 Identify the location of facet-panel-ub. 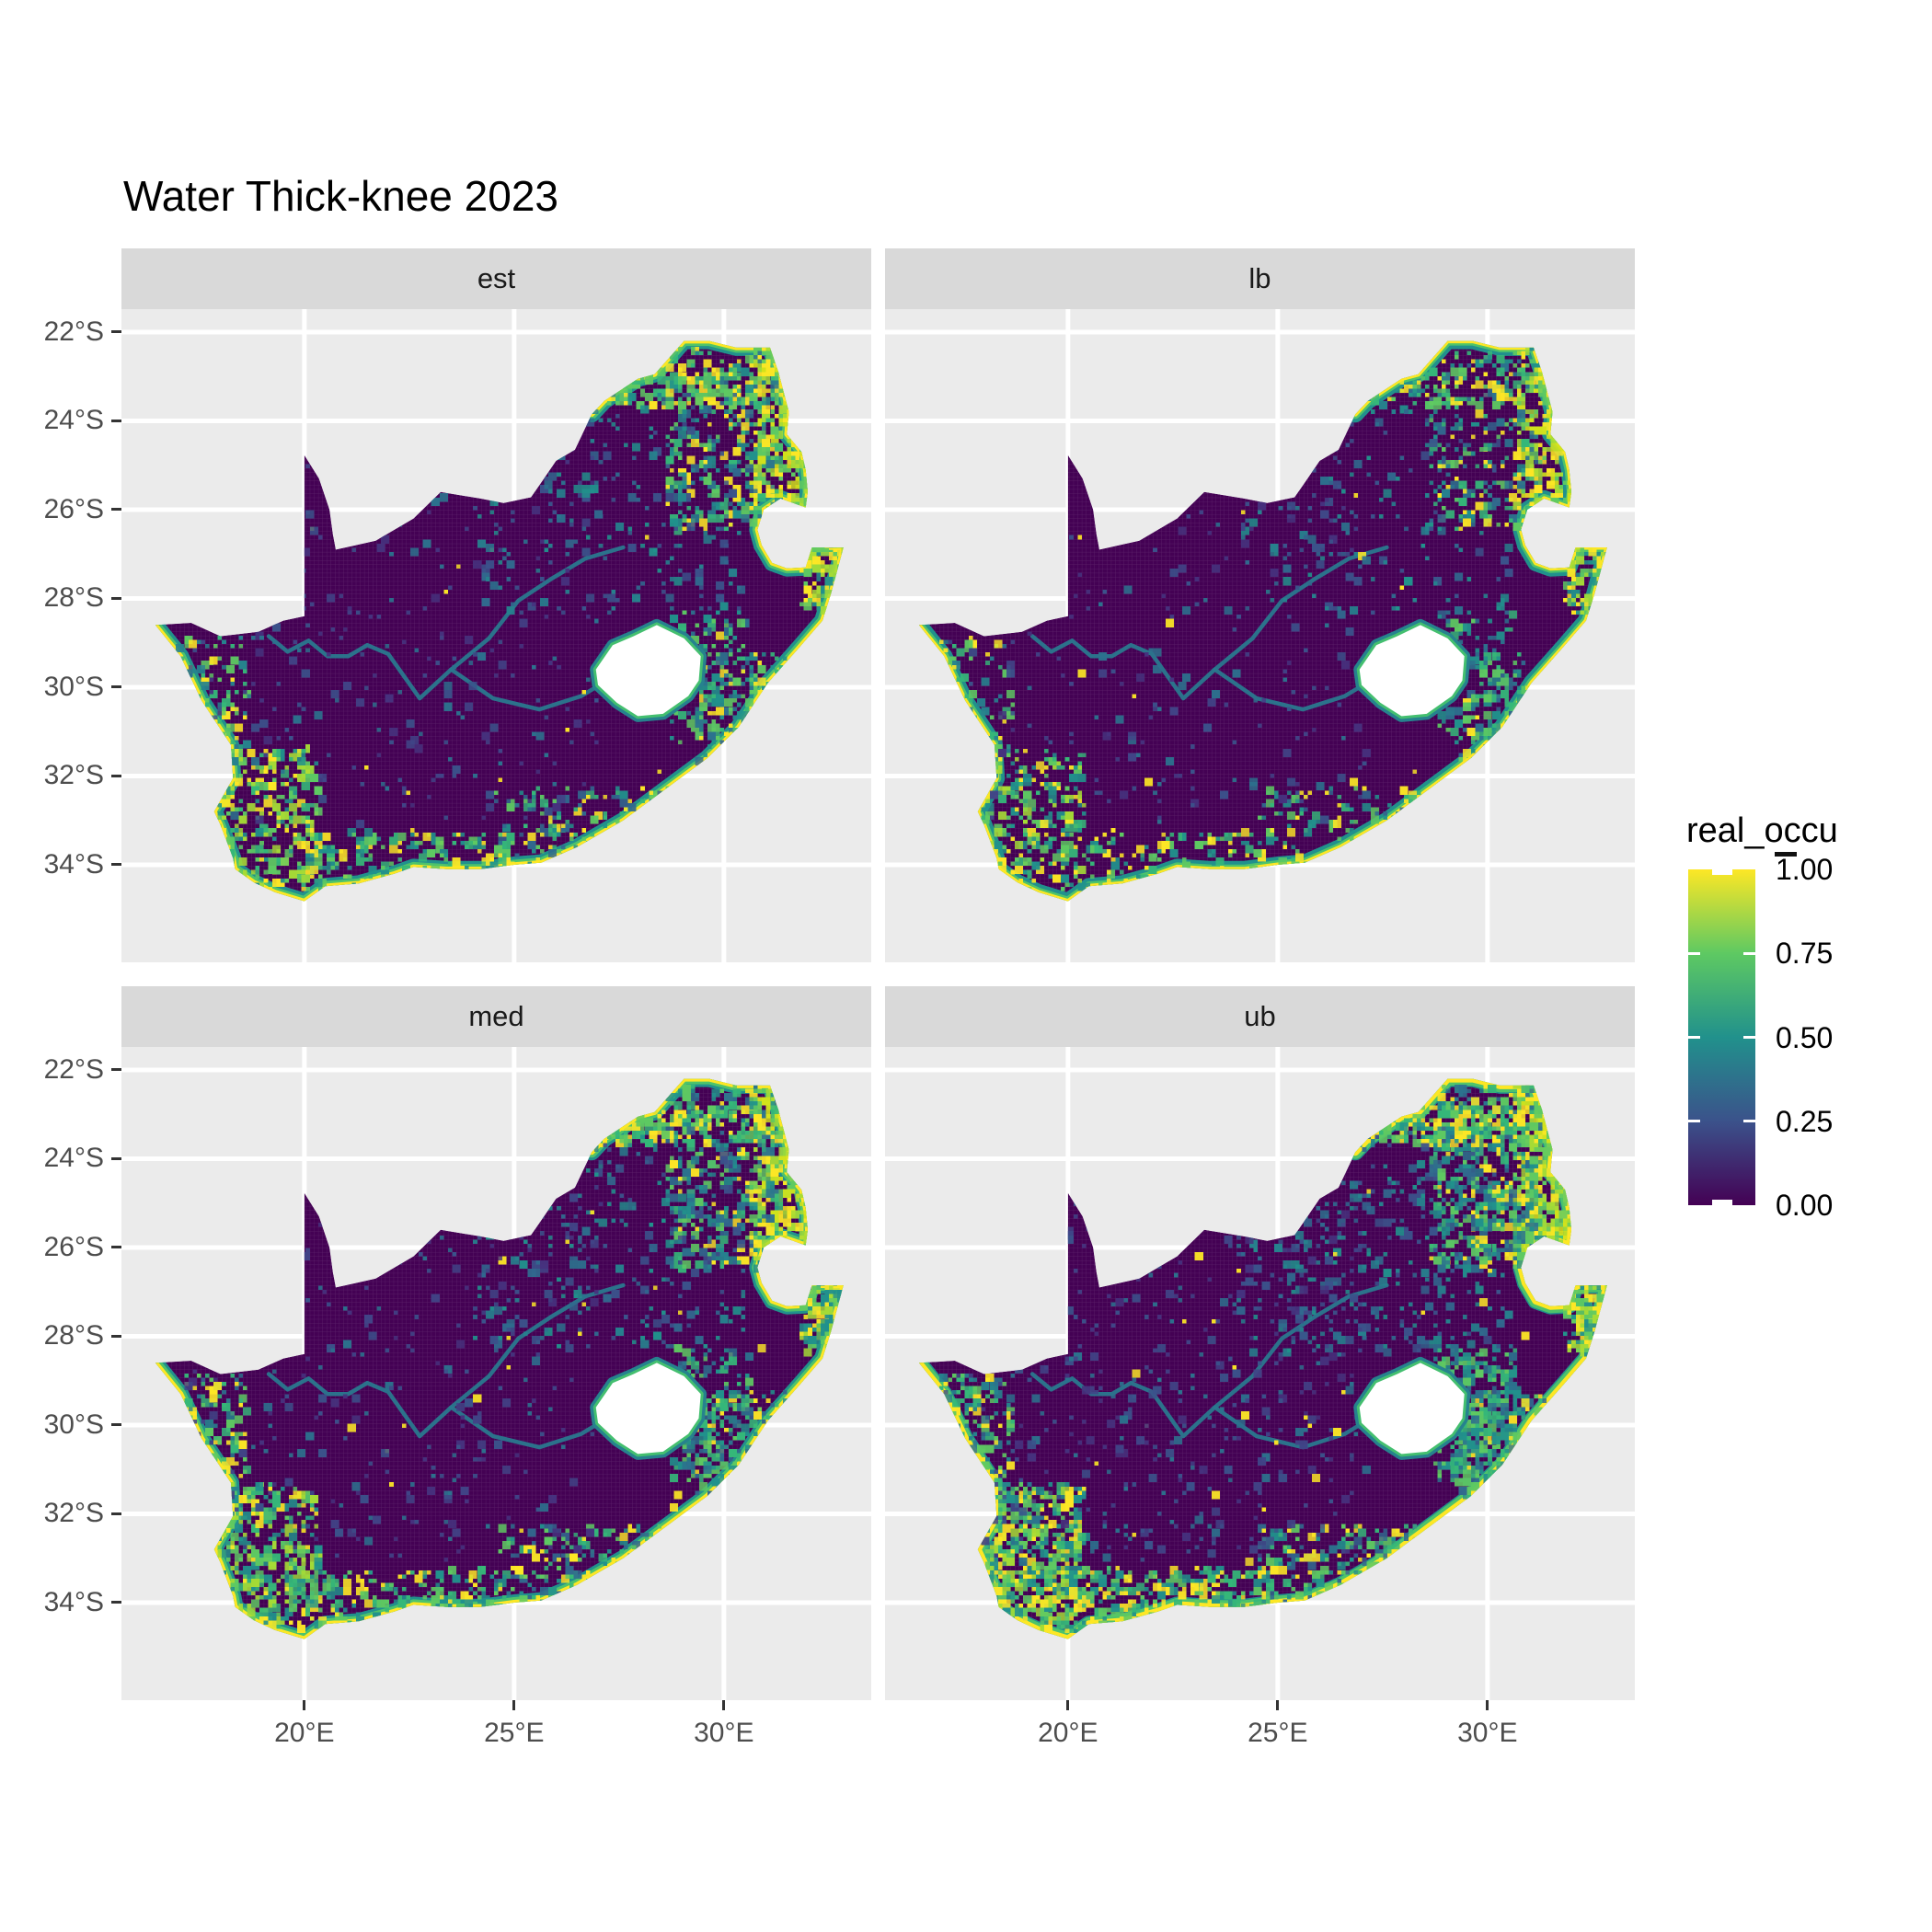
(1260, 1373).